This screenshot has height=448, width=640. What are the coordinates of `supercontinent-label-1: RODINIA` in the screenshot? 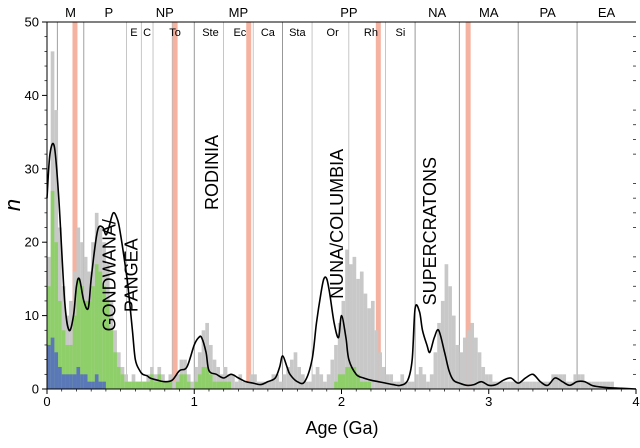 It's located at (212, 172).